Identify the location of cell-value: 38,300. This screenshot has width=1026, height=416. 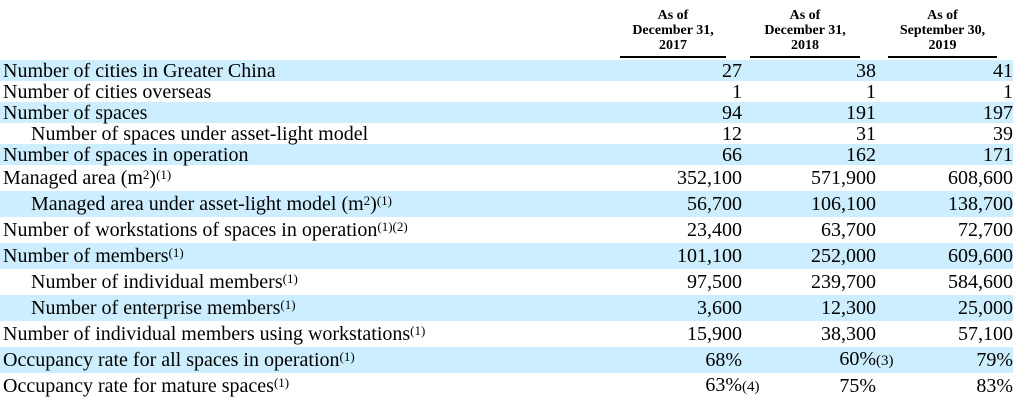
(848, 334).